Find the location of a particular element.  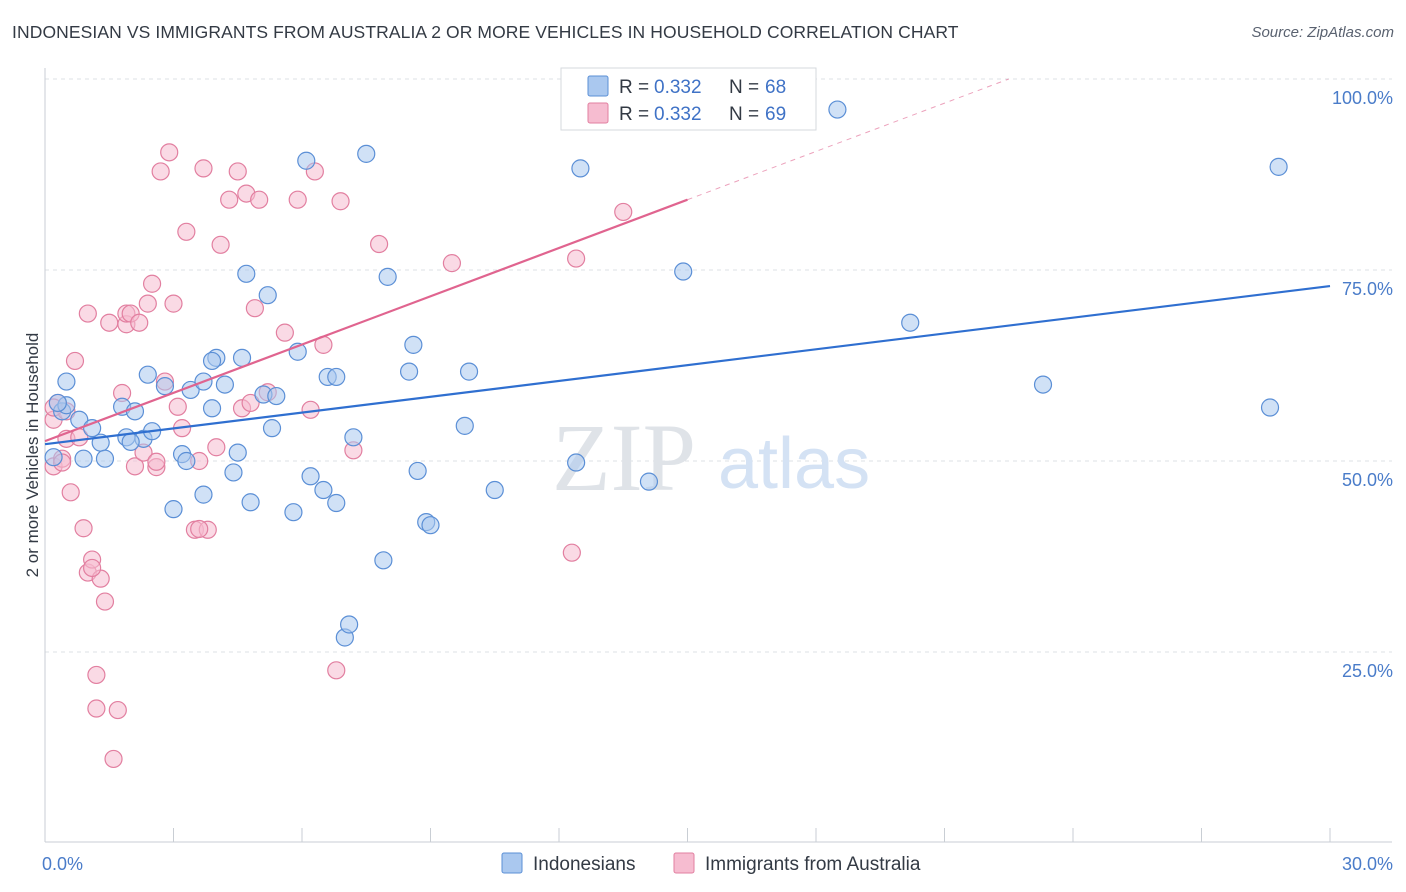

y-axis-label: 2 or more Vehicles in Household is located at coordinates (32, 455).